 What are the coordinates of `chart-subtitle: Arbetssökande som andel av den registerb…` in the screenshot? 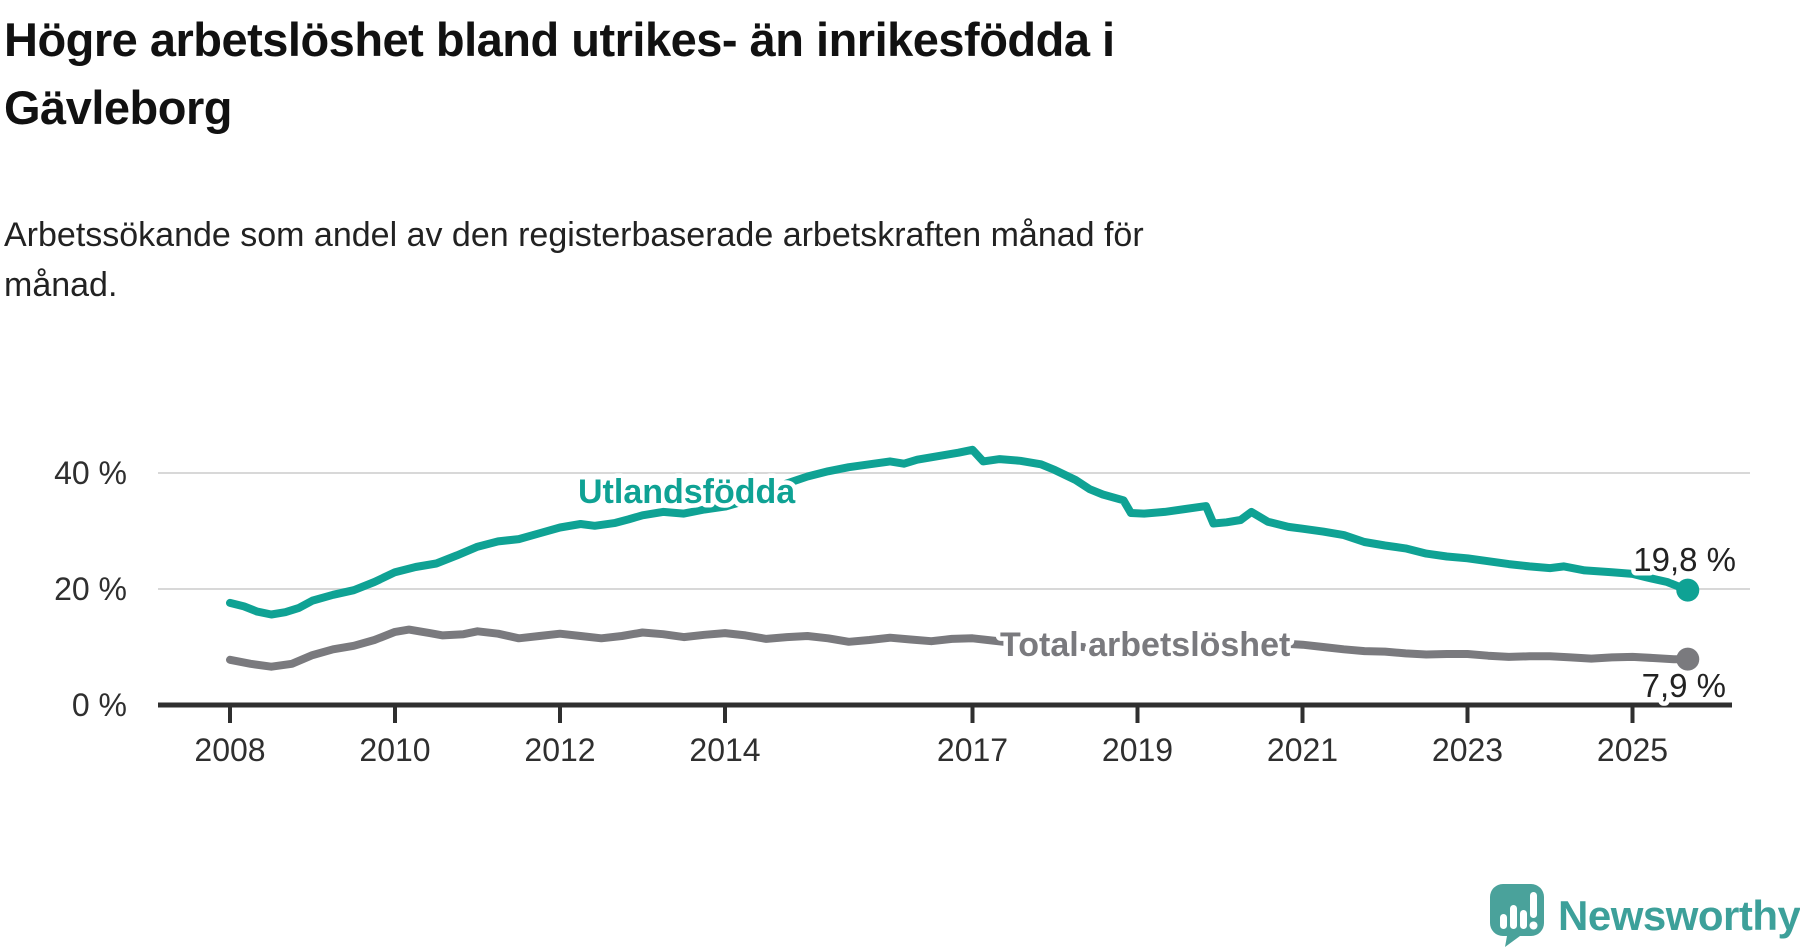 It's located at (574, 260).